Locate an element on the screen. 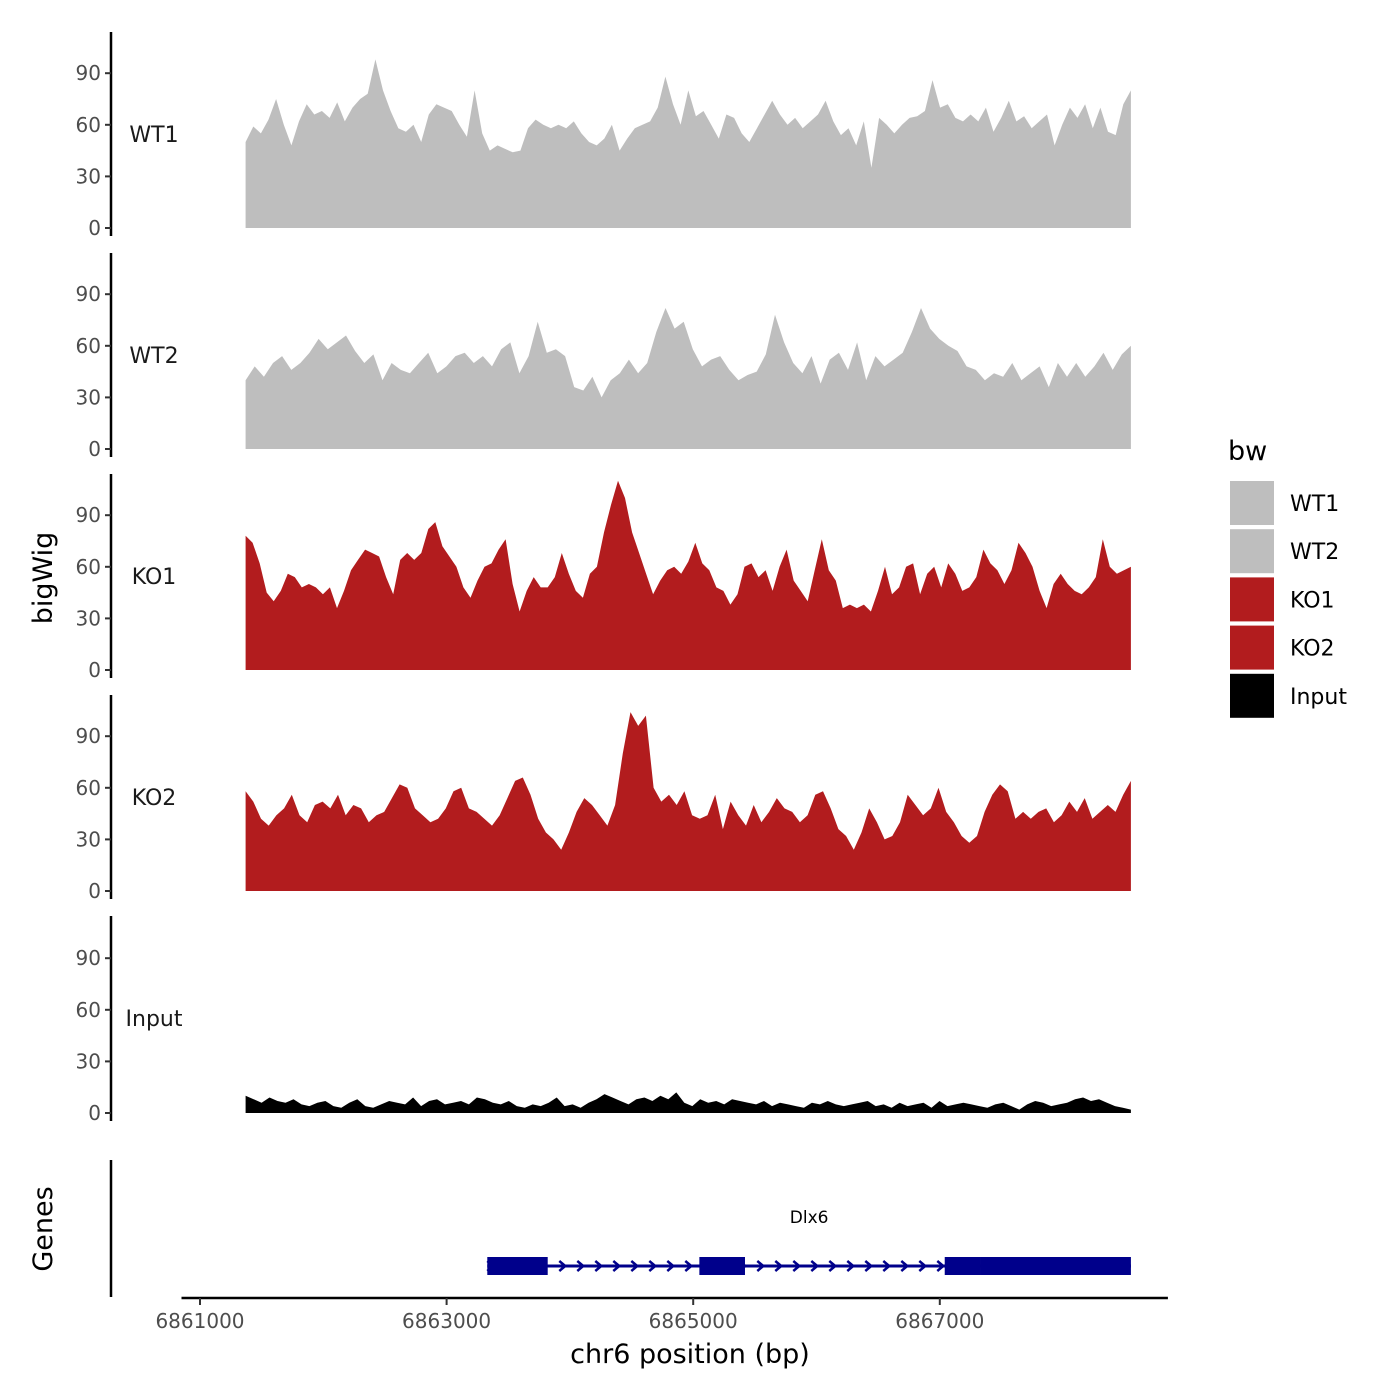 The image size is (1400, 1400). x-tick-label: 6863000 is located at coordinates (446, 1321).